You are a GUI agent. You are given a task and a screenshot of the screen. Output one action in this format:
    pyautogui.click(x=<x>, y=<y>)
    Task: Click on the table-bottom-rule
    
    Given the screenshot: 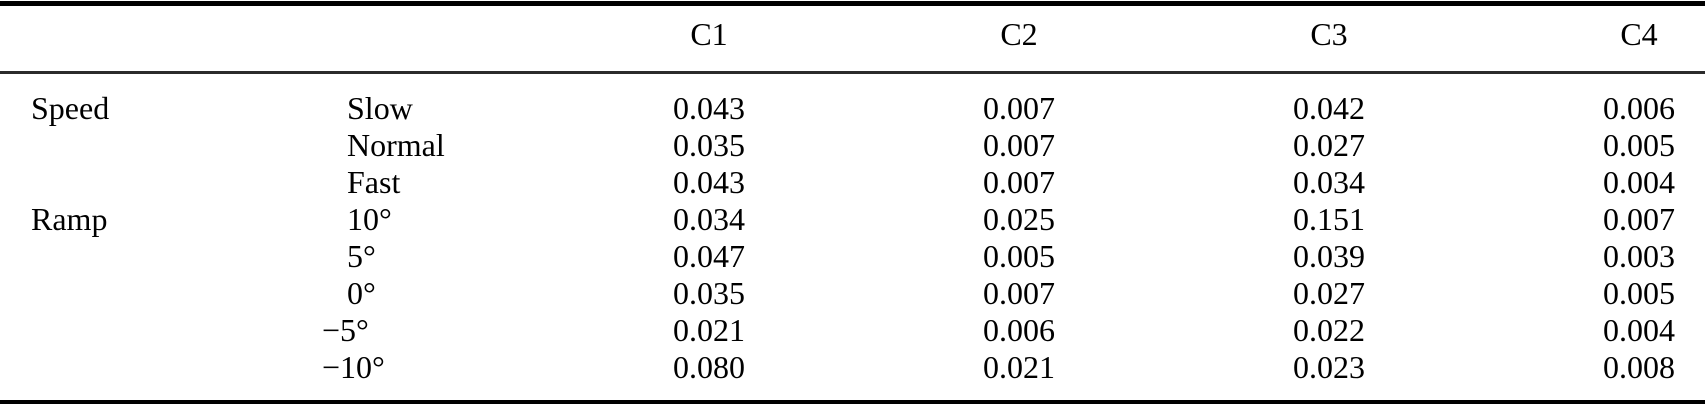 What is the action you would take?
    pyautogui.click(x=852, y=402)
    